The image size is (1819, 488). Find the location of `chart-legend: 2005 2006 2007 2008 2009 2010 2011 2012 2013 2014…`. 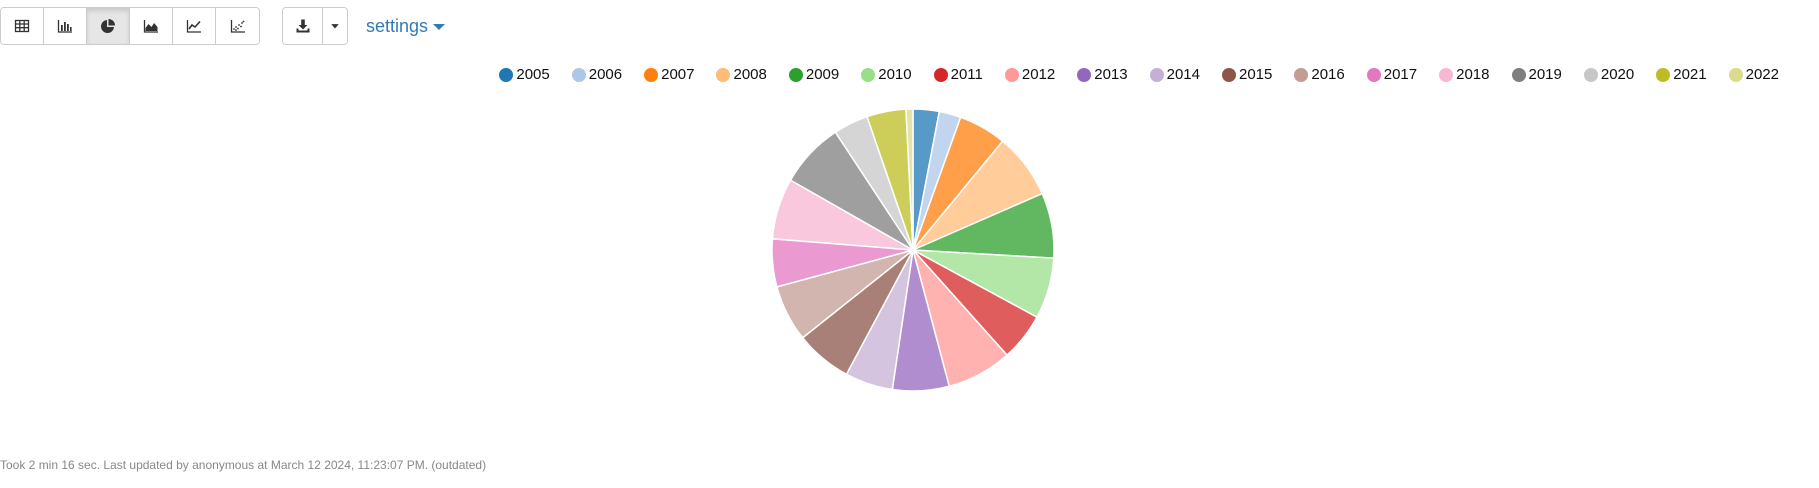

chart-legend: 2005 2006 2007 2008 2009 2010 2011 2012 2013 2014… is located at coordinates (1124, 74).